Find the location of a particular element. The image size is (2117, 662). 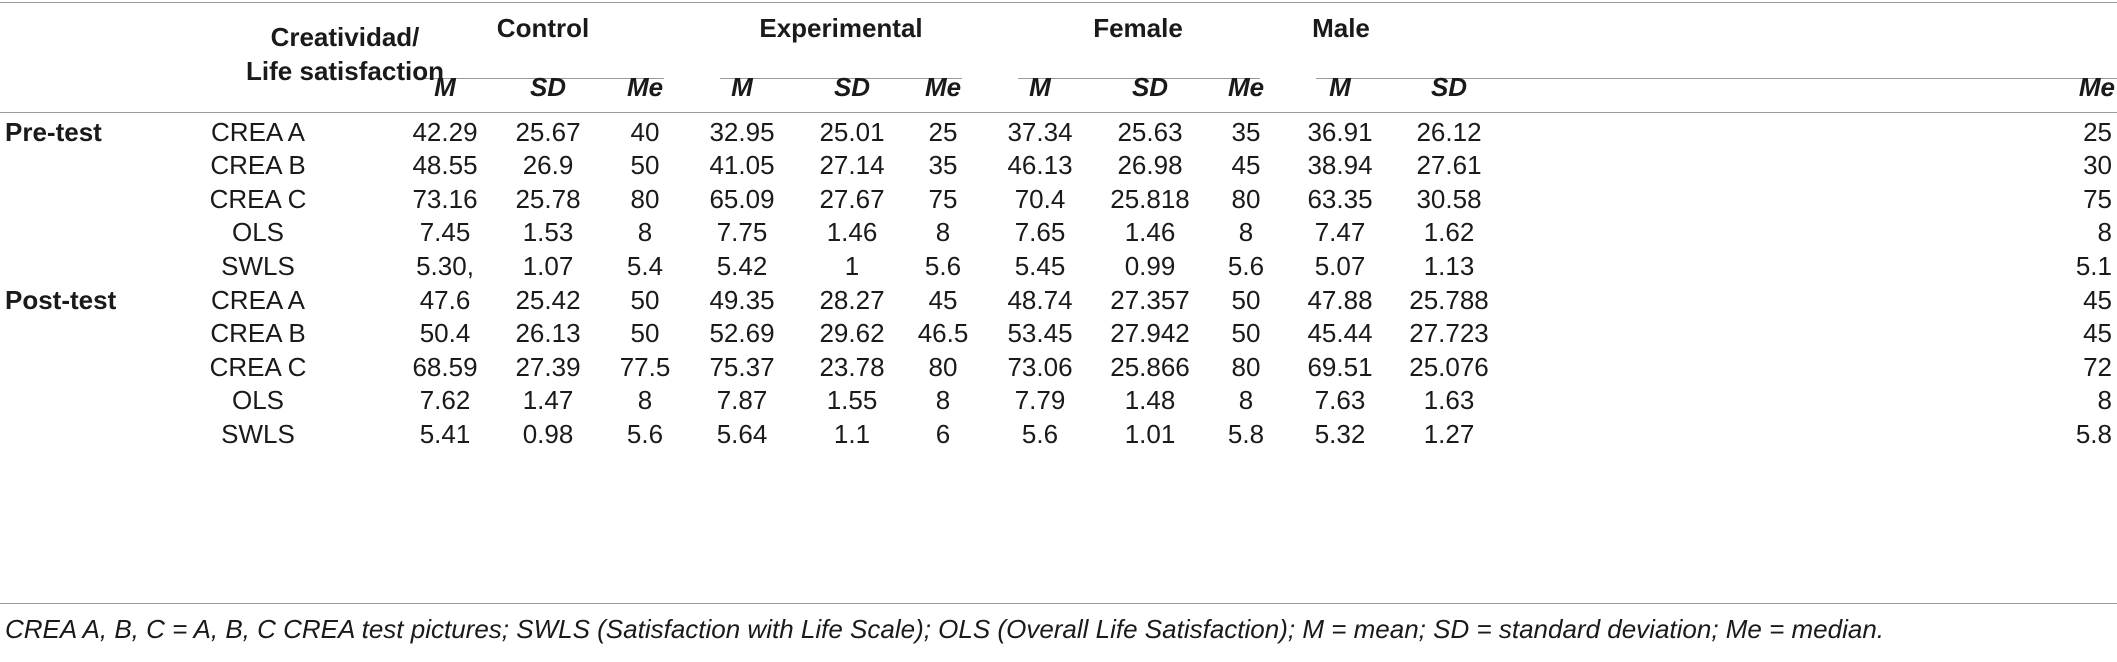

table-cell: 1.55 is located at coordinates (852, 400).